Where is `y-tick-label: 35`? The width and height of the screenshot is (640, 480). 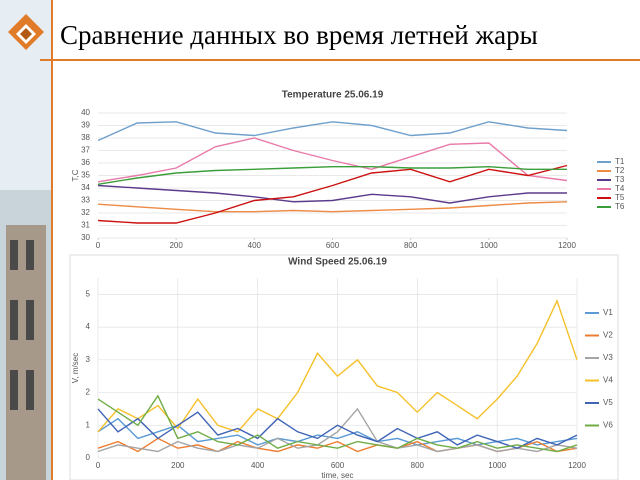
y-tick-label: 35 is located at coordinates (85, 175).